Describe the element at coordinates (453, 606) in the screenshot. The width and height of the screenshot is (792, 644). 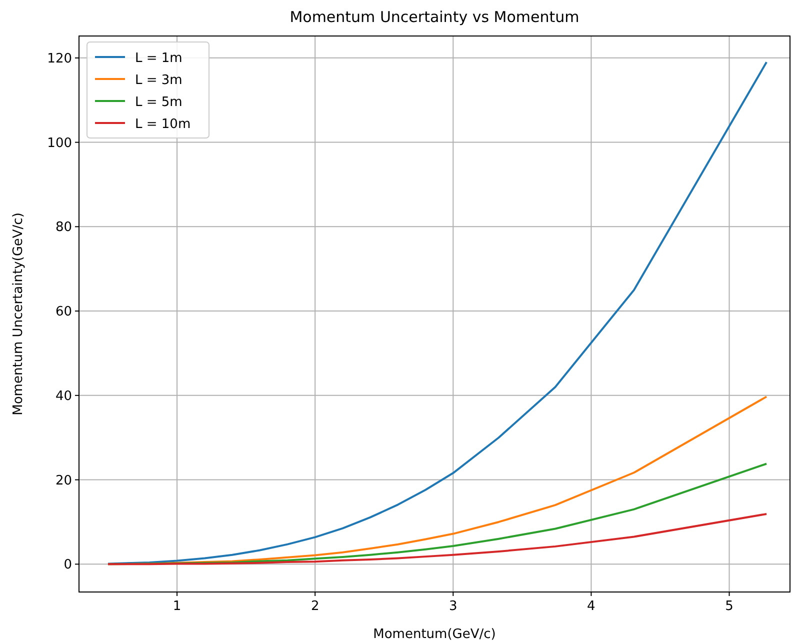
I see `x-tick-label: 3` at that location.